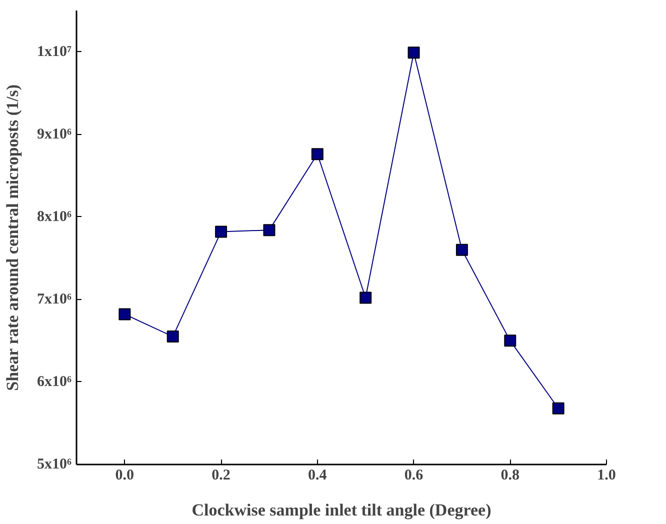 This screenshot has height=524, width=666. Describe the element at coordinates (606, 476) in the screenshot. I see `x-tick-label: 1.0` at that location.